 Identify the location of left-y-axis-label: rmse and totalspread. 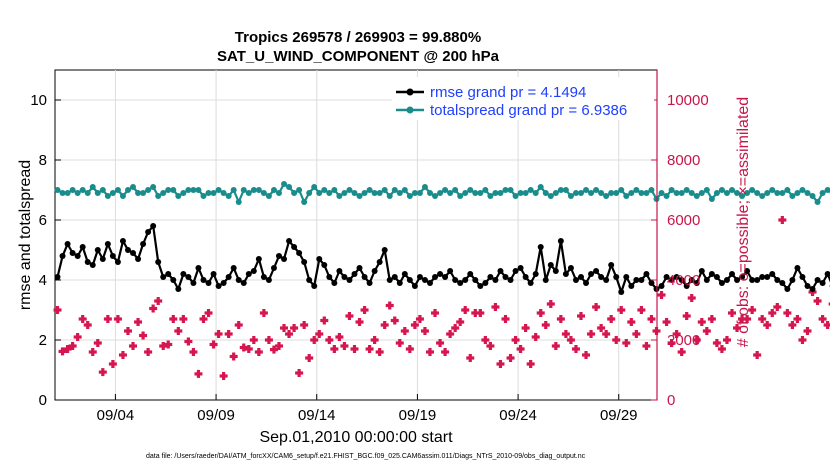
(25, 235).